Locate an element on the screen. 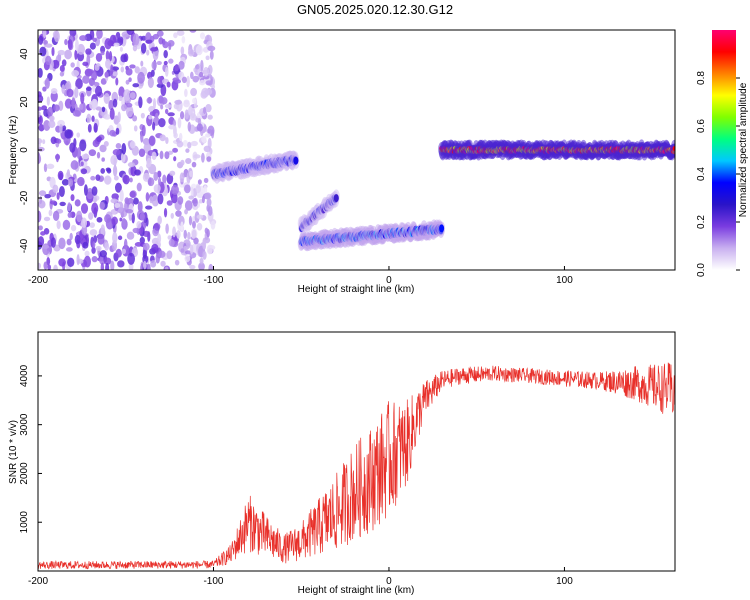  snr-x-axis-label: Height of straight line (km) is located at coordinates (356, 590).